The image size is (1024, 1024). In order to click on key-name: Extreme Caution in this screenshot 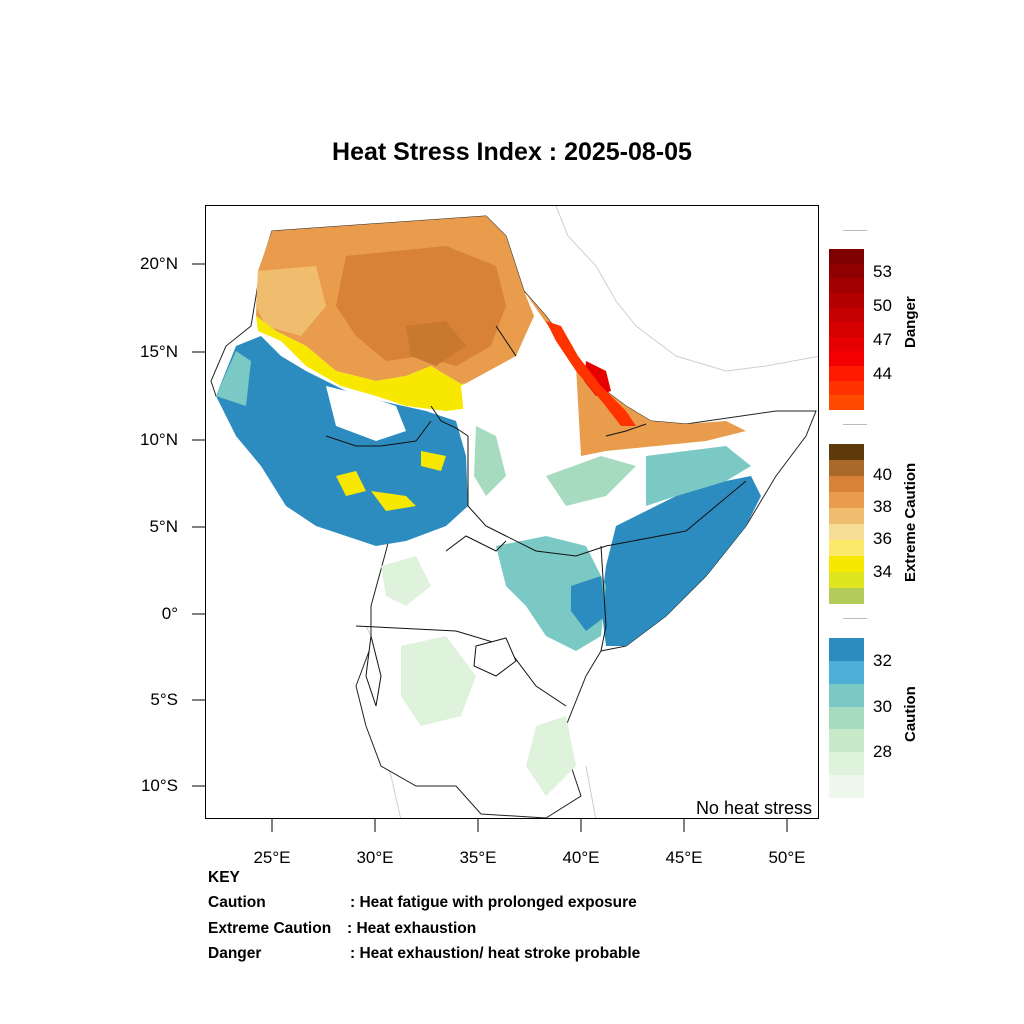, I will do `click(270, 928)`.